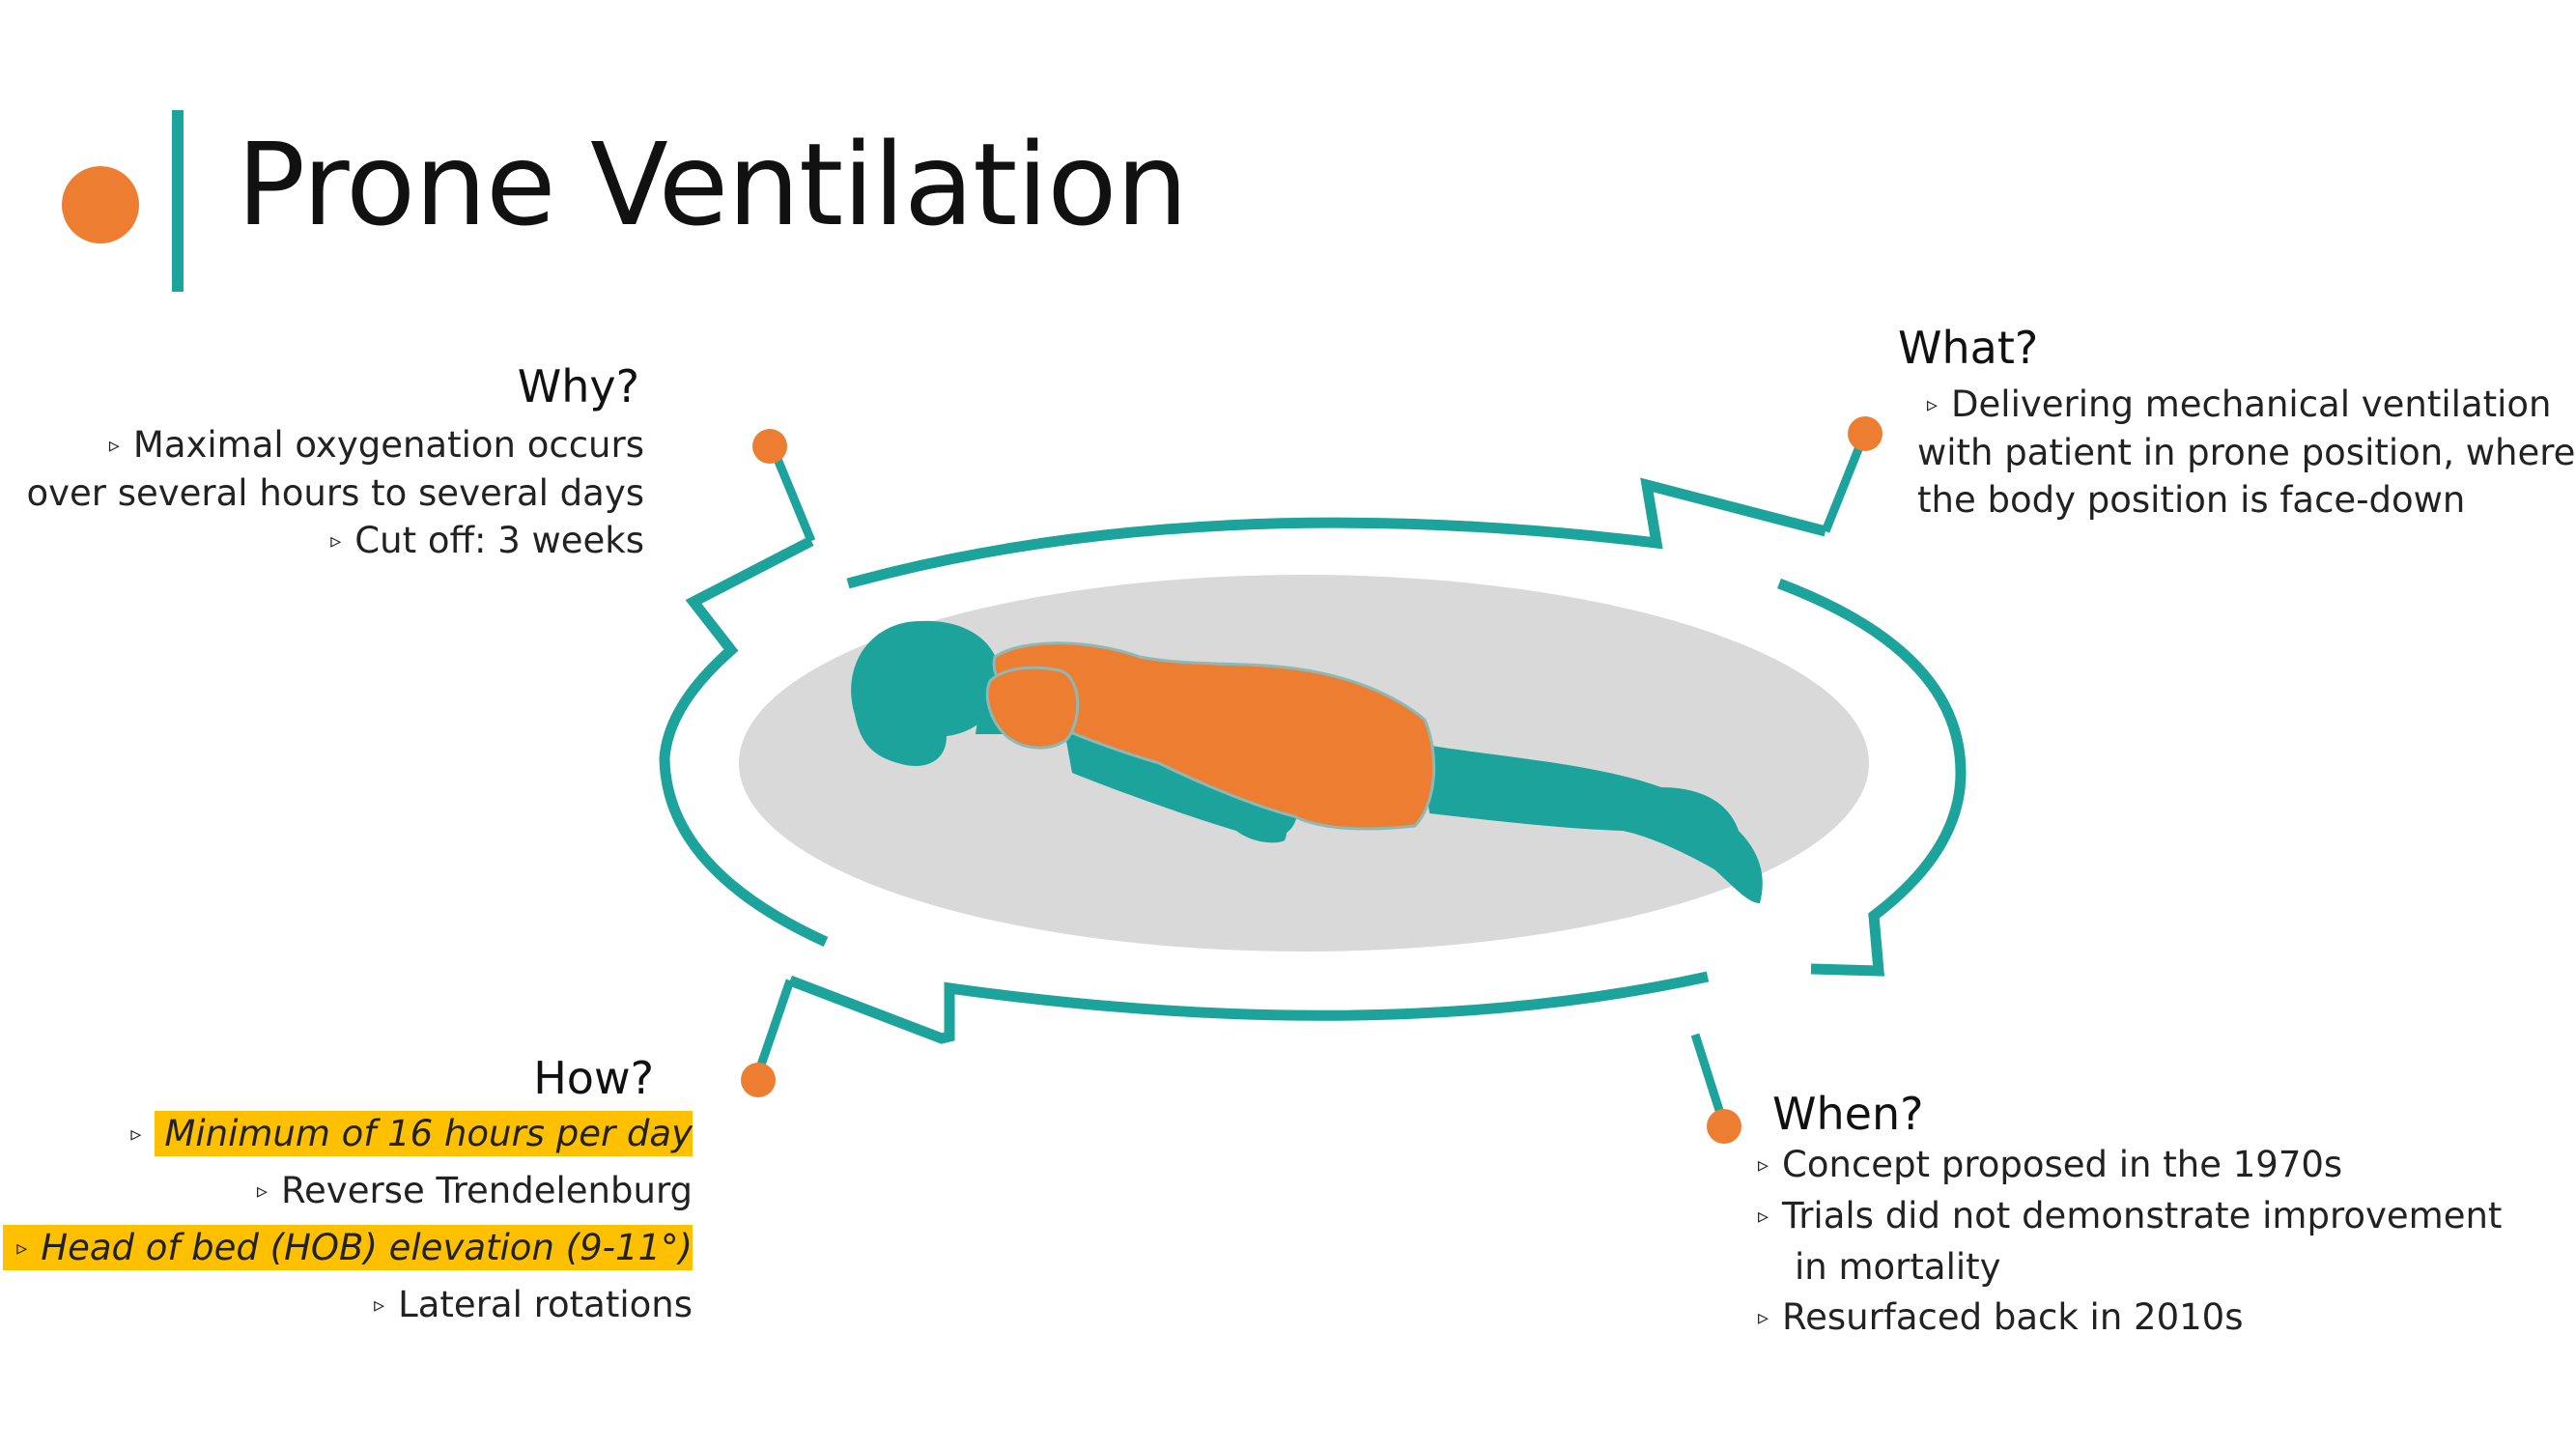  Describe the element at coordinates (2246, 405) in the screenshot. I see `what-line-1: ▹ Delivering mechanical ventilation` at that location.